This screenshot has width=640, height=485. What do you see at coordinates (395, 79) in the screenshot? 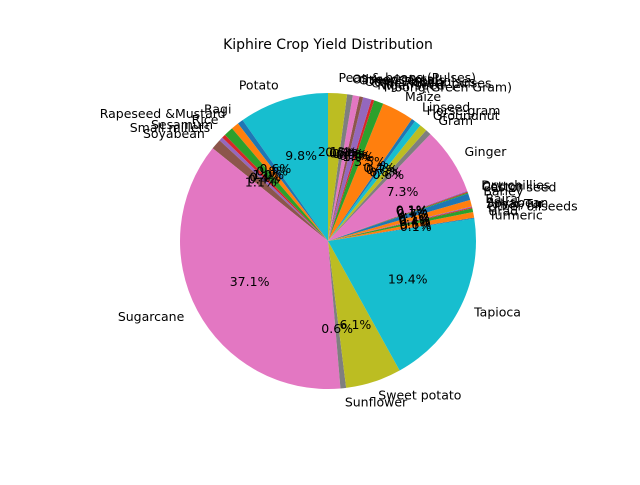
I see `slice-label-oilseeds-total-32: Oilseeds total` at bounding box center [395, 79].